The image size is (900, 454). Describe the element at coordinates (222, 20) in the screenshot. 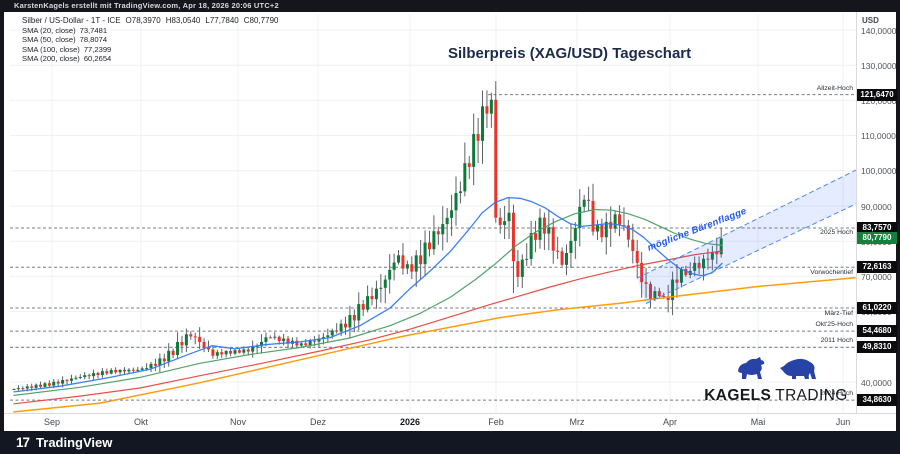

I see `ohlc-low: L77,7840` at that location.